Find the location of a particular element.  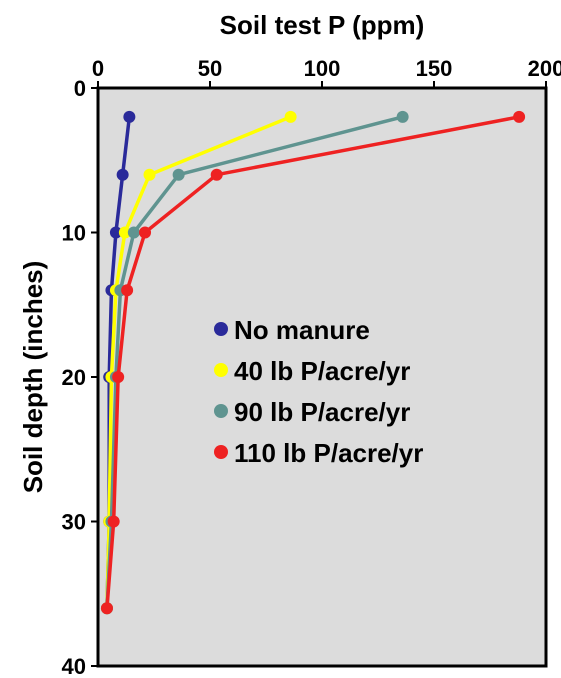

y-tick-label: 20 is located at coordinates (74, 377).